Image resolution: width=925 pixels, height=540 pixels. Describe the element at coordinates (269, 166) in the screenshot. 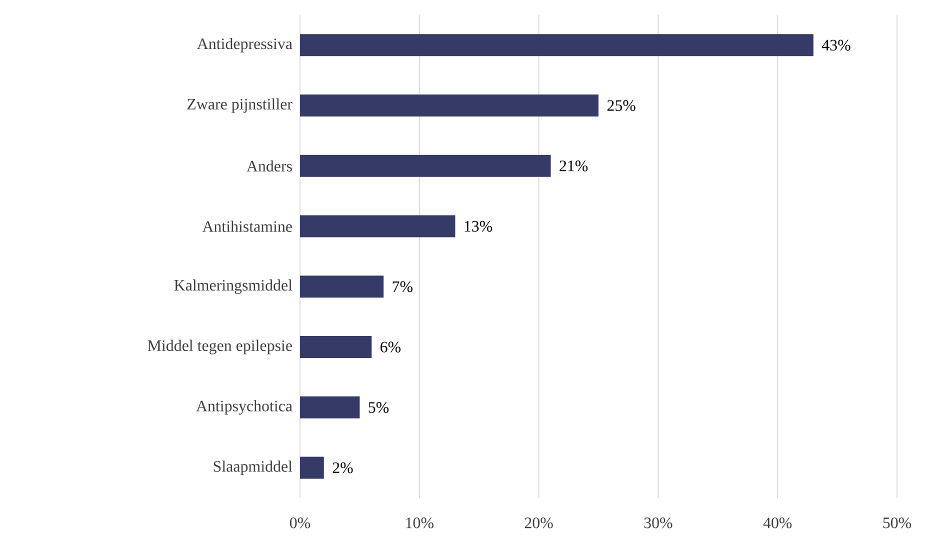

I see `y-tick-label: Anders` at that location.